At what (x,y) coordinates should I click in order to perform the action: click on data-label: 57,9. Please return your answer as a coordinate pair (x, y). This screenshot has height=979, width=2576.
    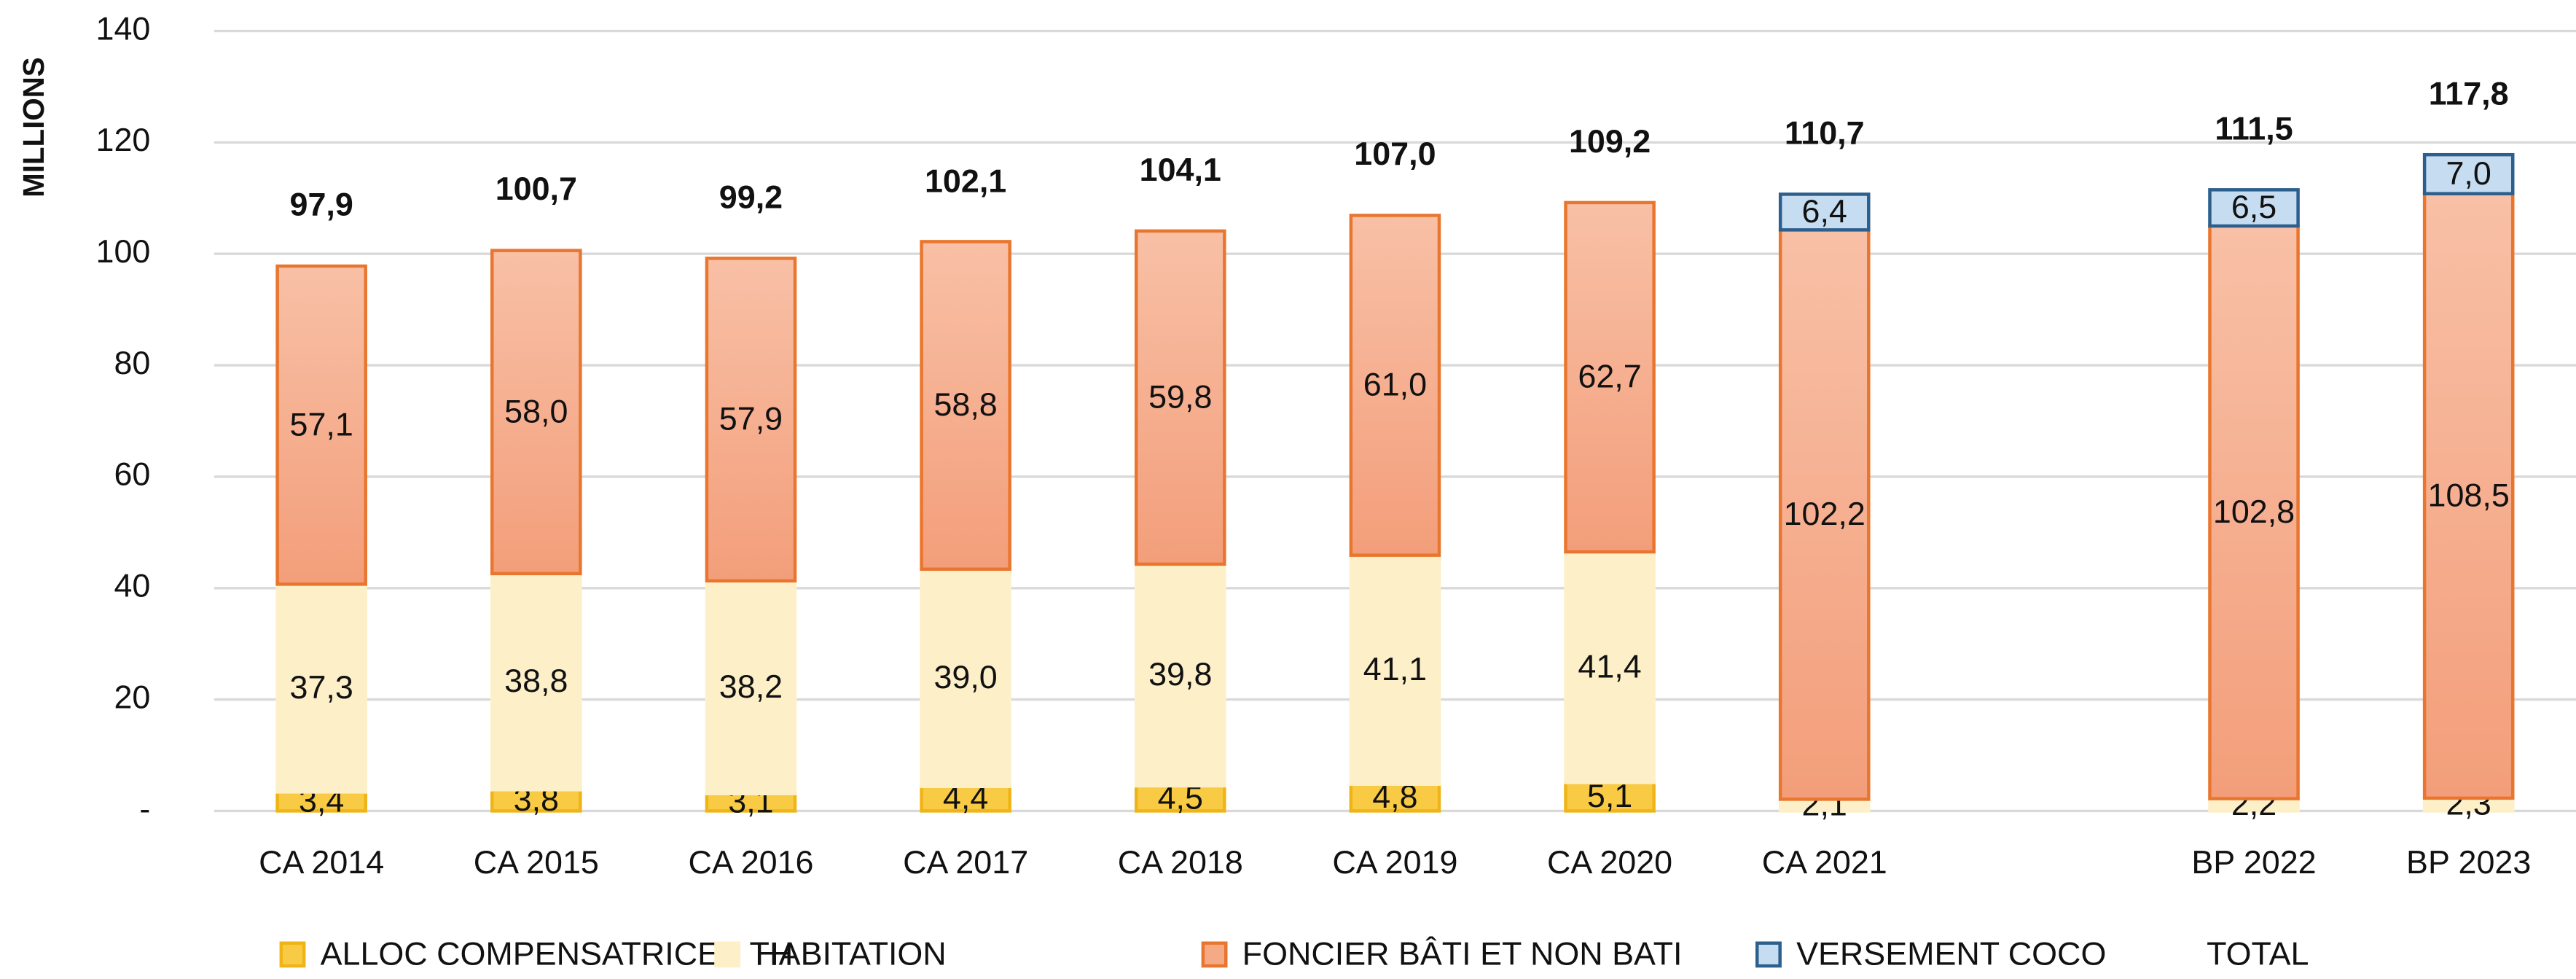
    Looking at the image, I should click on (751, 419).